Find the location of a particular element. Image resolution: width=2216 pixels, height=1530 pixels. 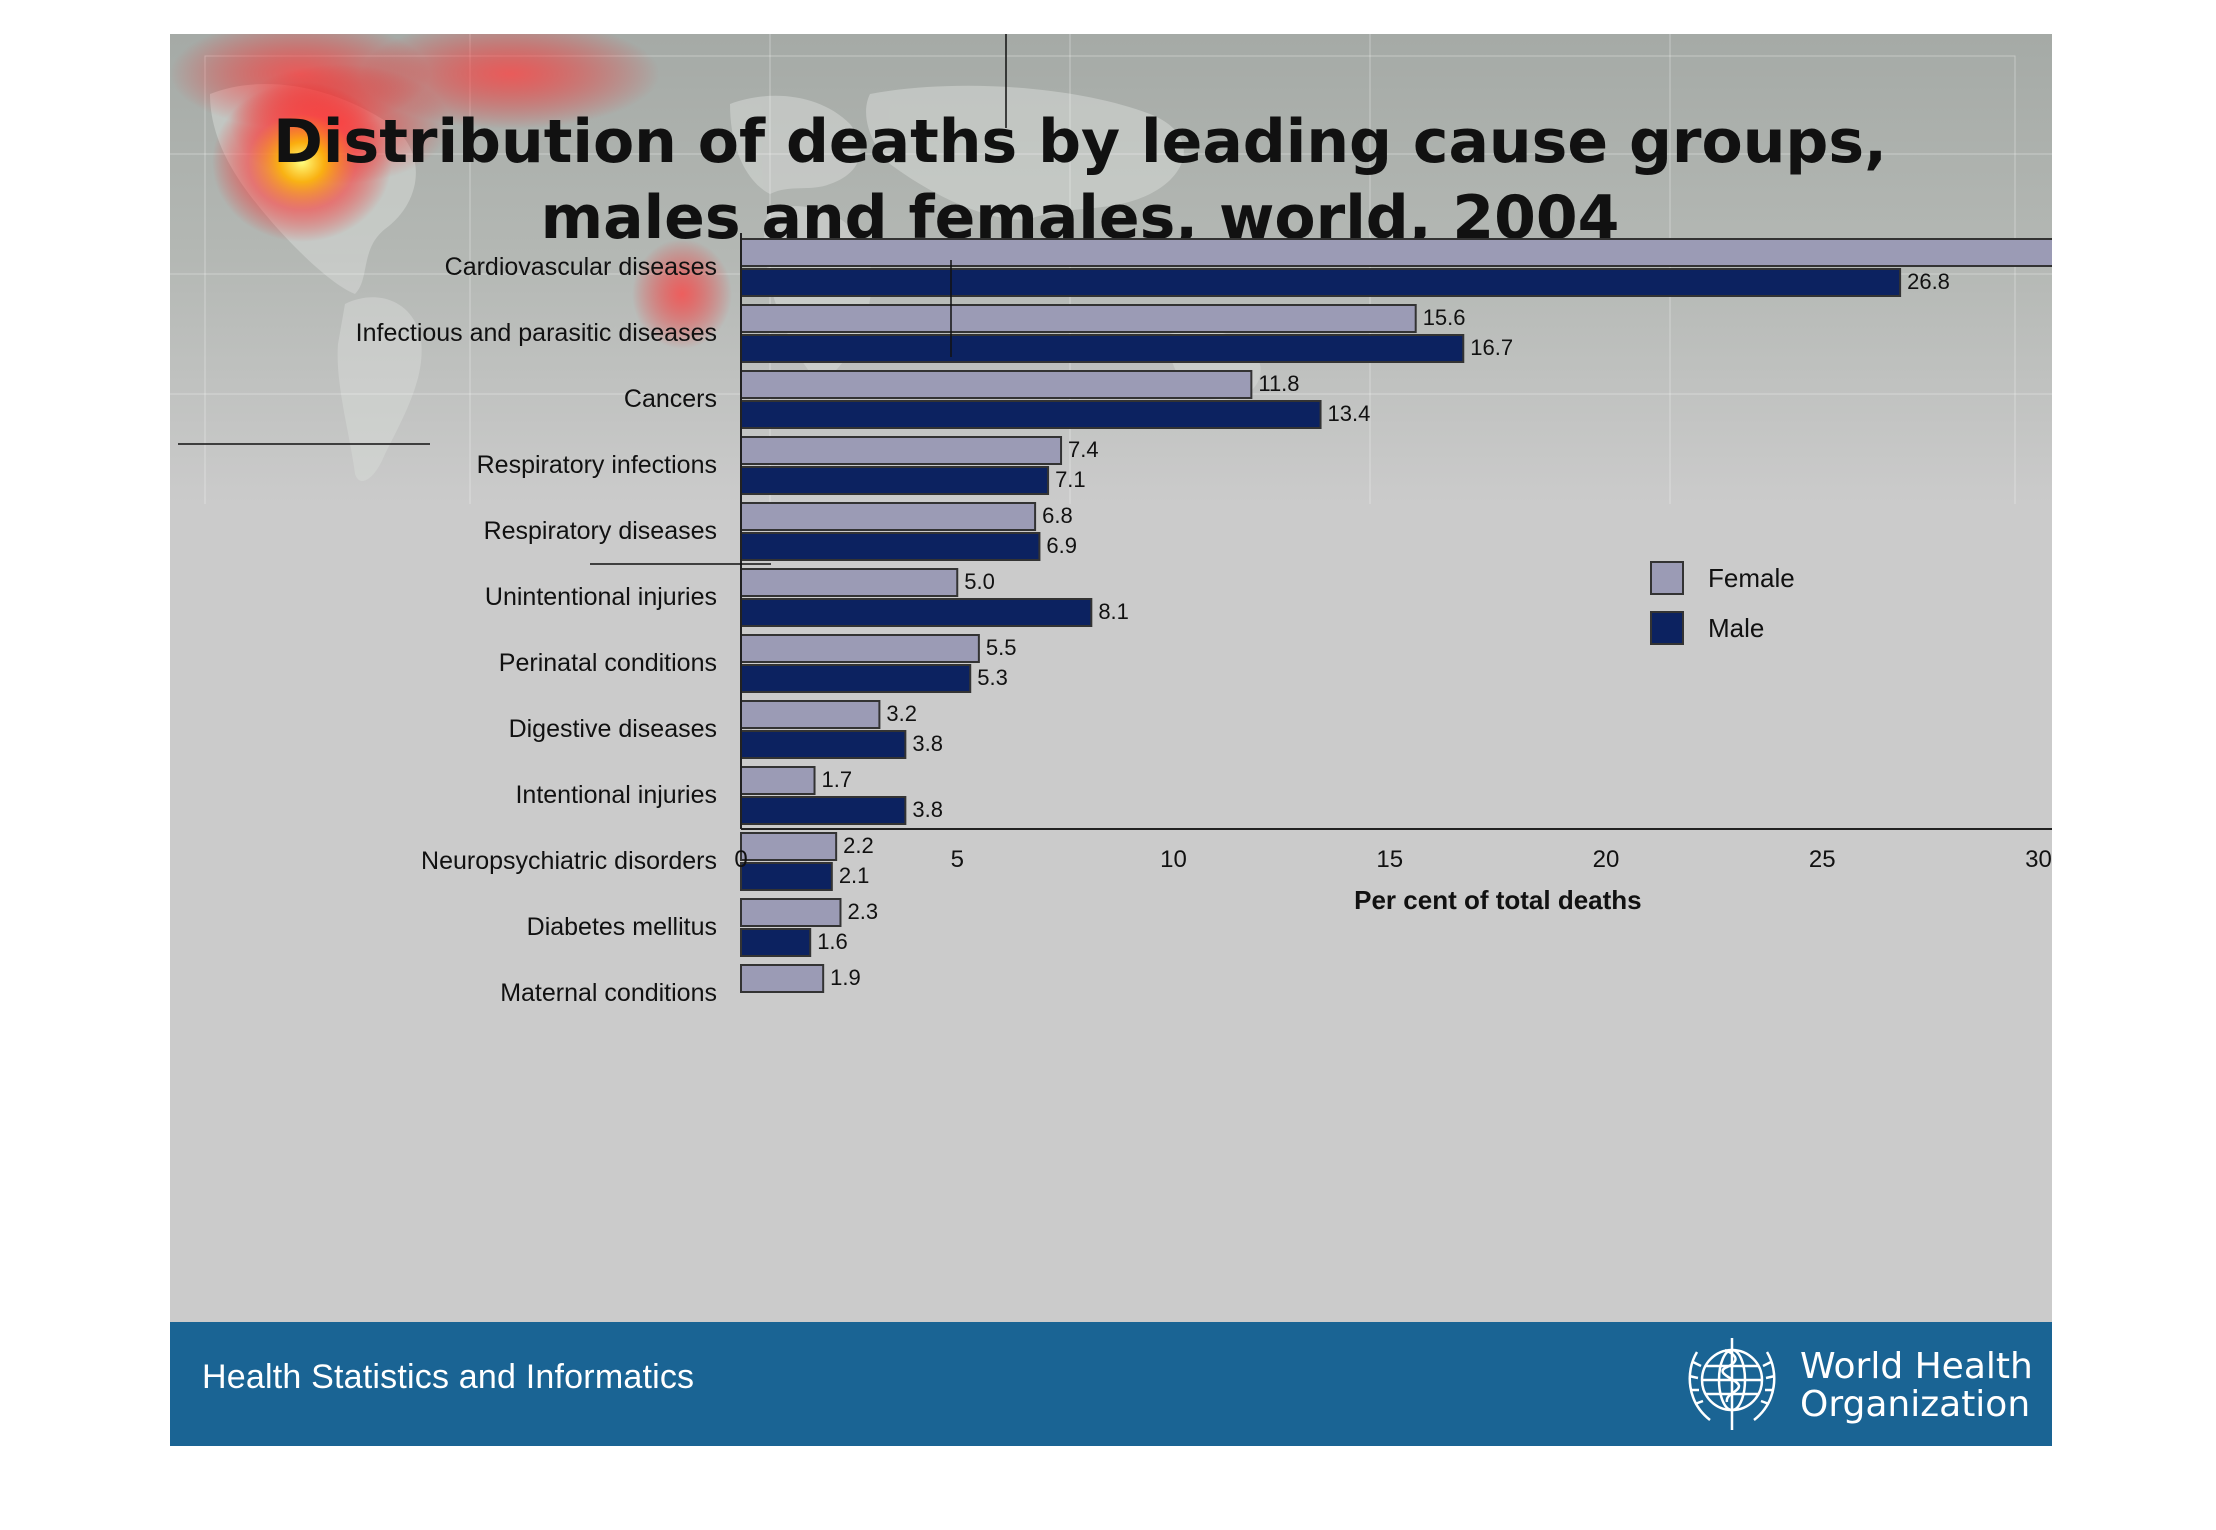

x-tick-25: 25 is located at coordinates (1822, 859).